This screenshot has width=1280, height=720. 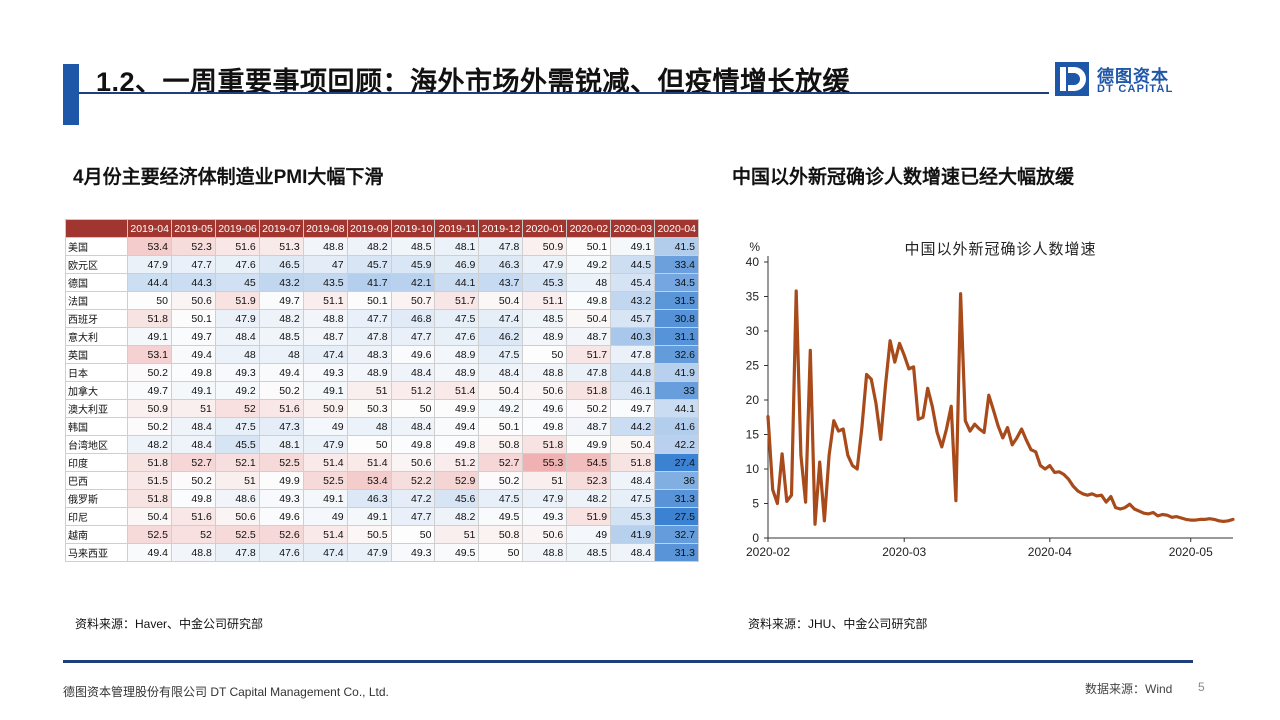 I want to click on pmi-value-cell: 33.4, so click(x=676, y=264).